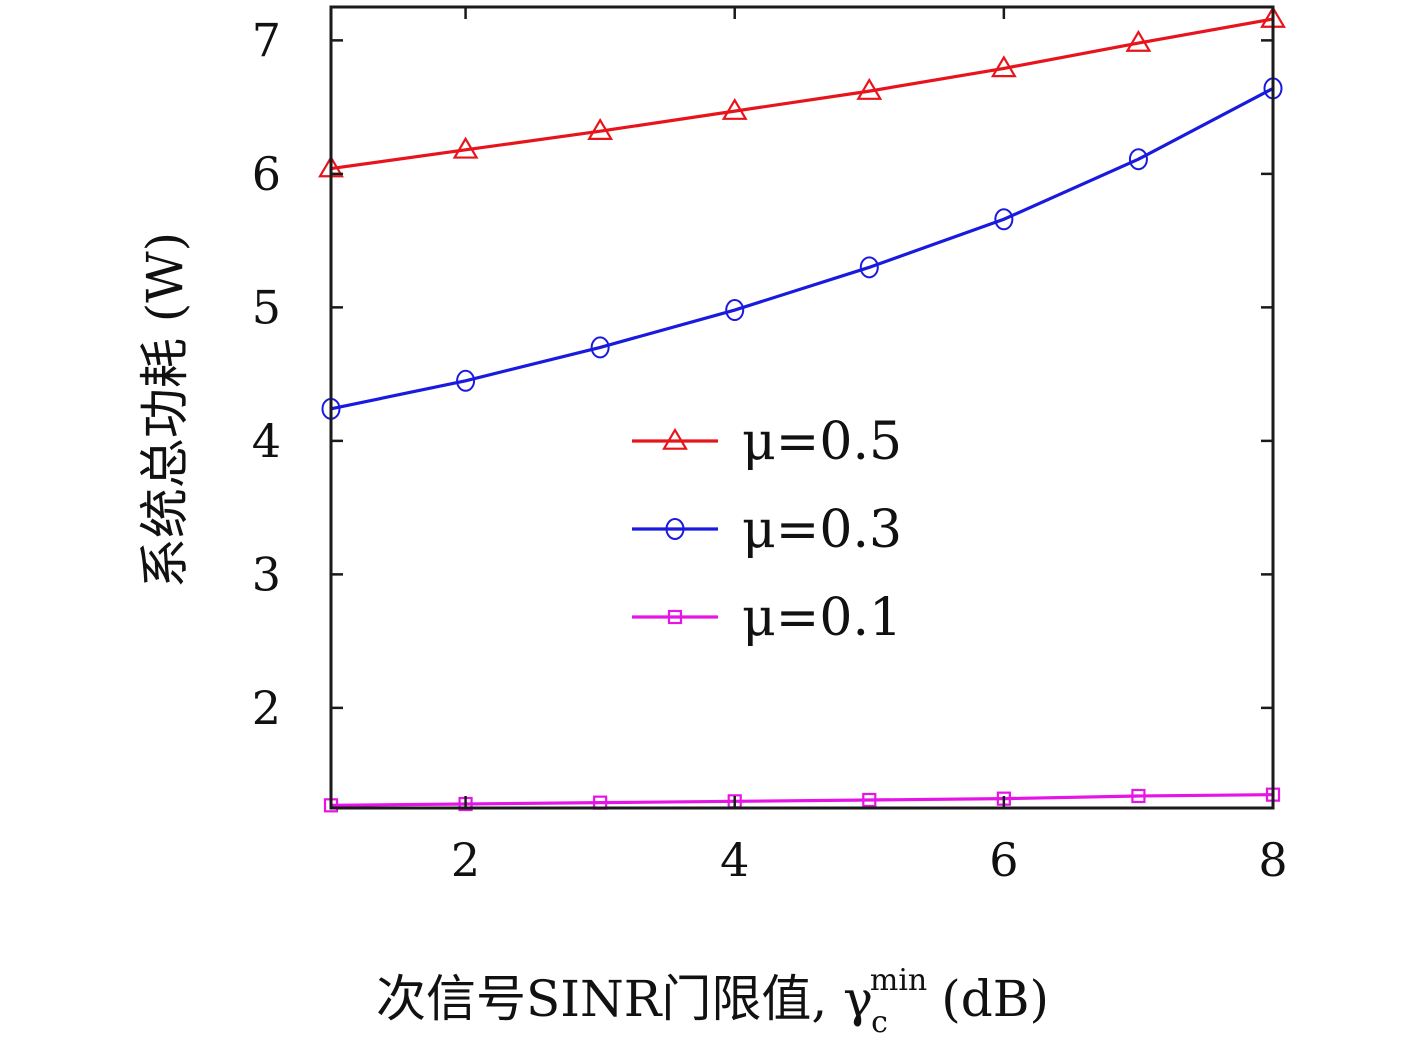 Image resolution: width=1417 pixels, height=1058 pixels. Describe the element at coordinates (1003, 860) in the screenshot. I see `x-tick-label-6: 6` at that location.